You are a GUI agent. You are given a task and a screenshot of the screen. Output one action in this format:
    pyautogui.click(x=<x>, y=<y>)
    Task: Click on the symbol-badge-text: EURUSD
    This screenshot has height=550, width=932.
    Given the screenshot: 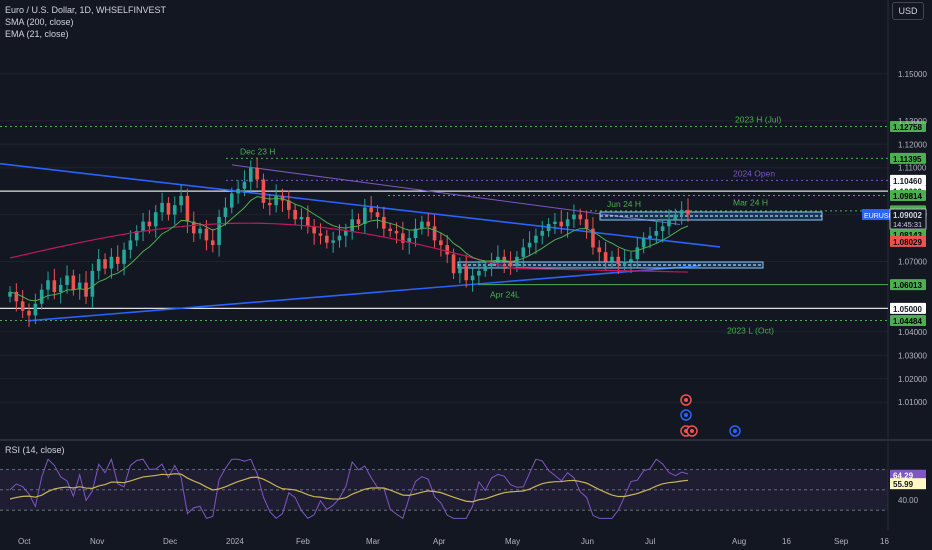 What is the action you would take?
    pyautogui.click(x=879, y=216)
    